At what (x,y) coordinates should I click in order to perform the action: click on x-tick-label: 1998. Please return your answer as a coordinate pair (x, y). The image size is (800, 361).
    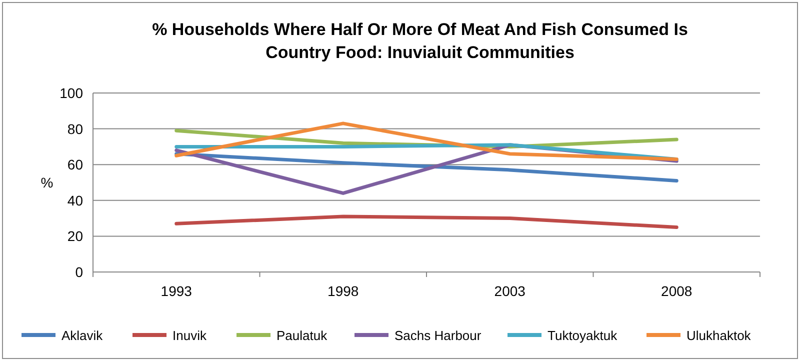
    Looking at the image, I should click on (343, 291).